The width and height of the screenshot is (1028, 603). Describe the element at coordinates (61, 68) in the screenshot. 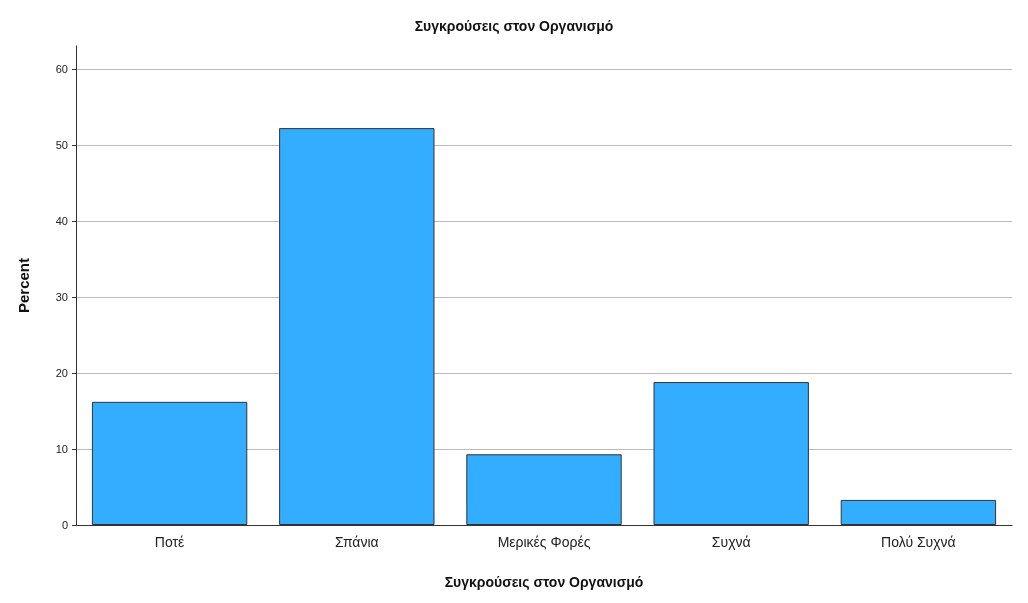

I see `y-tick-label: 60` at that location.